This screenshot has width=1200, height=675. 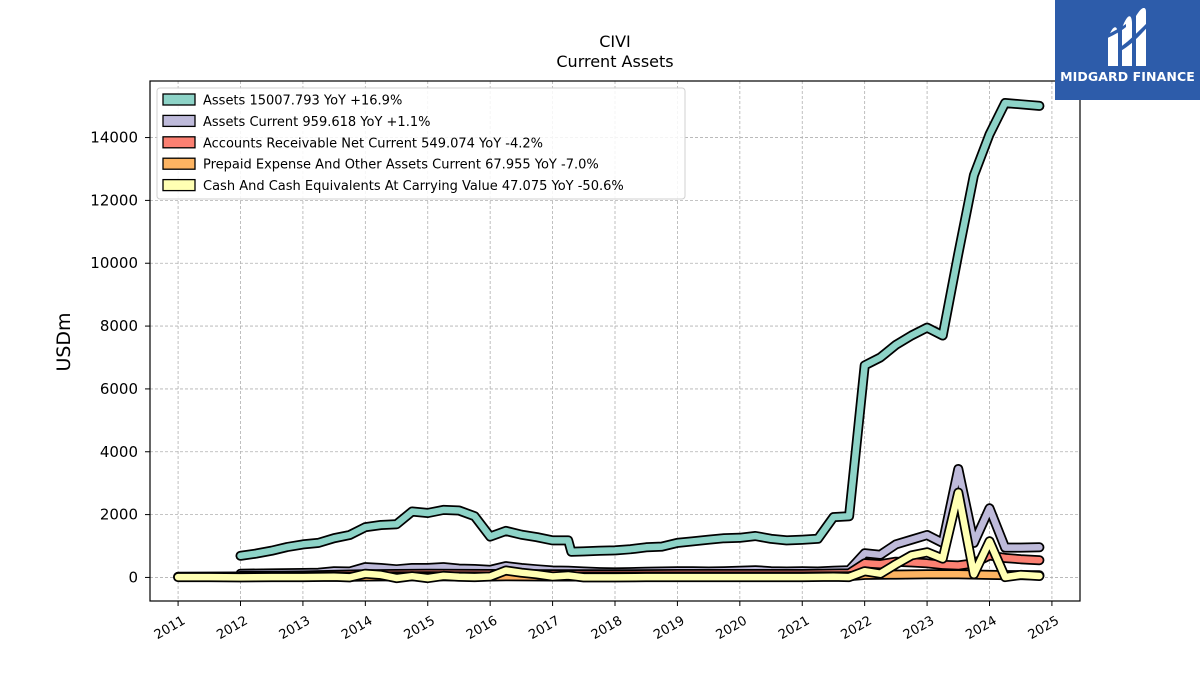 I want to click on legend-label: Assets Current 959.618 YoY +1.1%, so click(x=316, y=122).